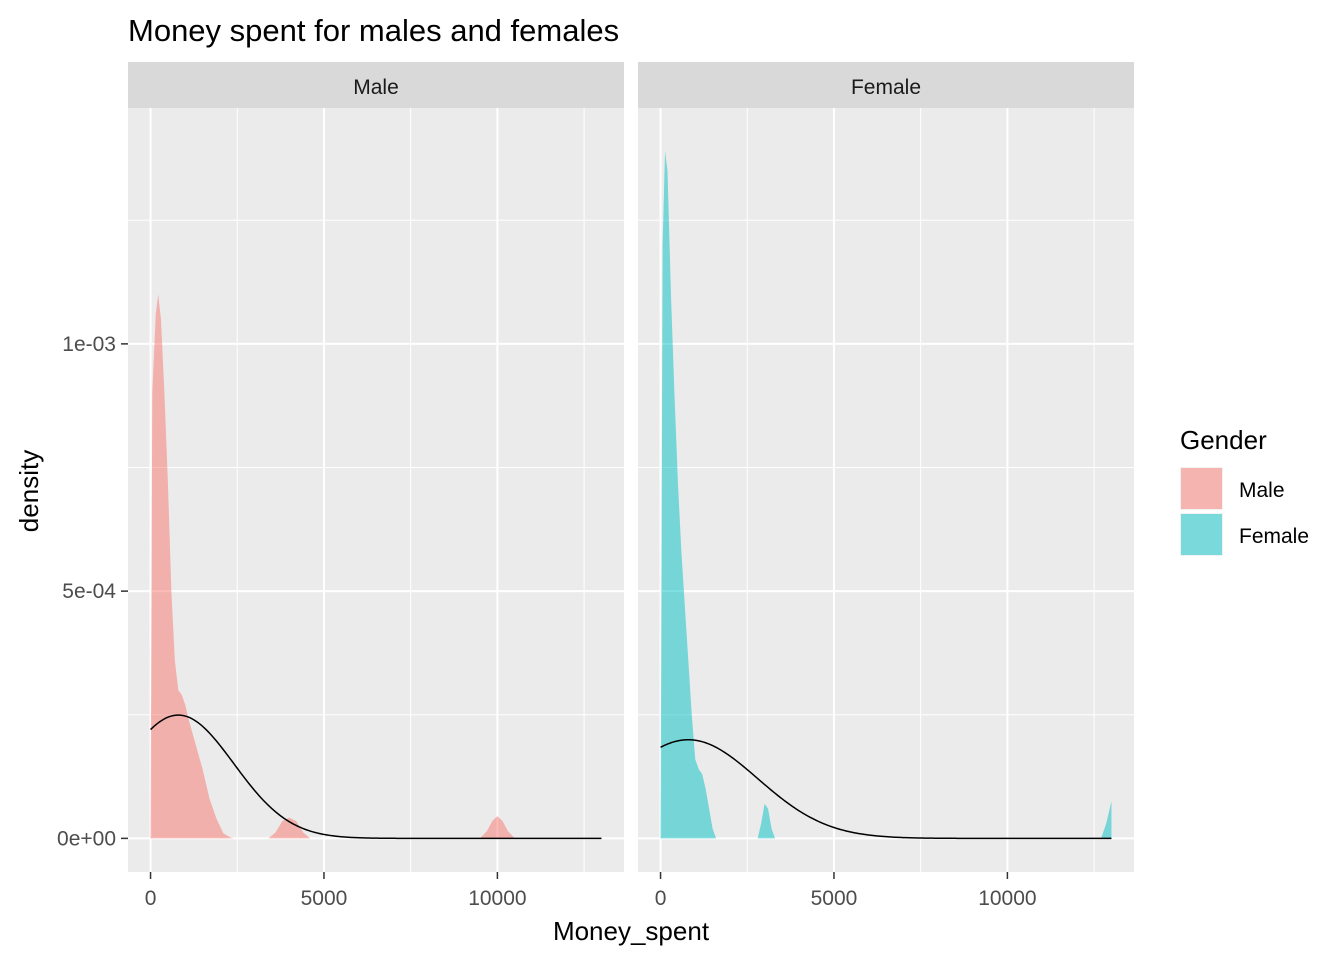  I want to click on y-tick-label: 0e+00, so click(86, 838).